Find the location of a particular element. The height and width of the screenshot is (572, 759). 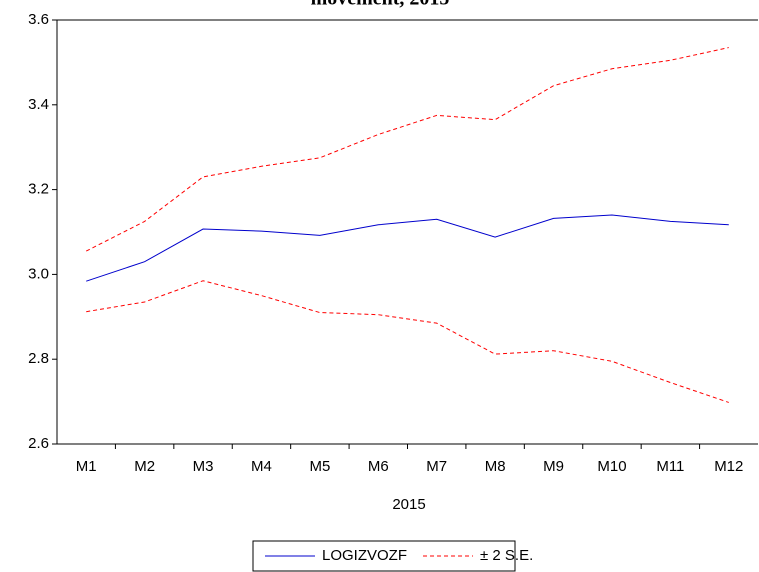

chart-title: movement, 2015 is located at coordinates (380, 5).